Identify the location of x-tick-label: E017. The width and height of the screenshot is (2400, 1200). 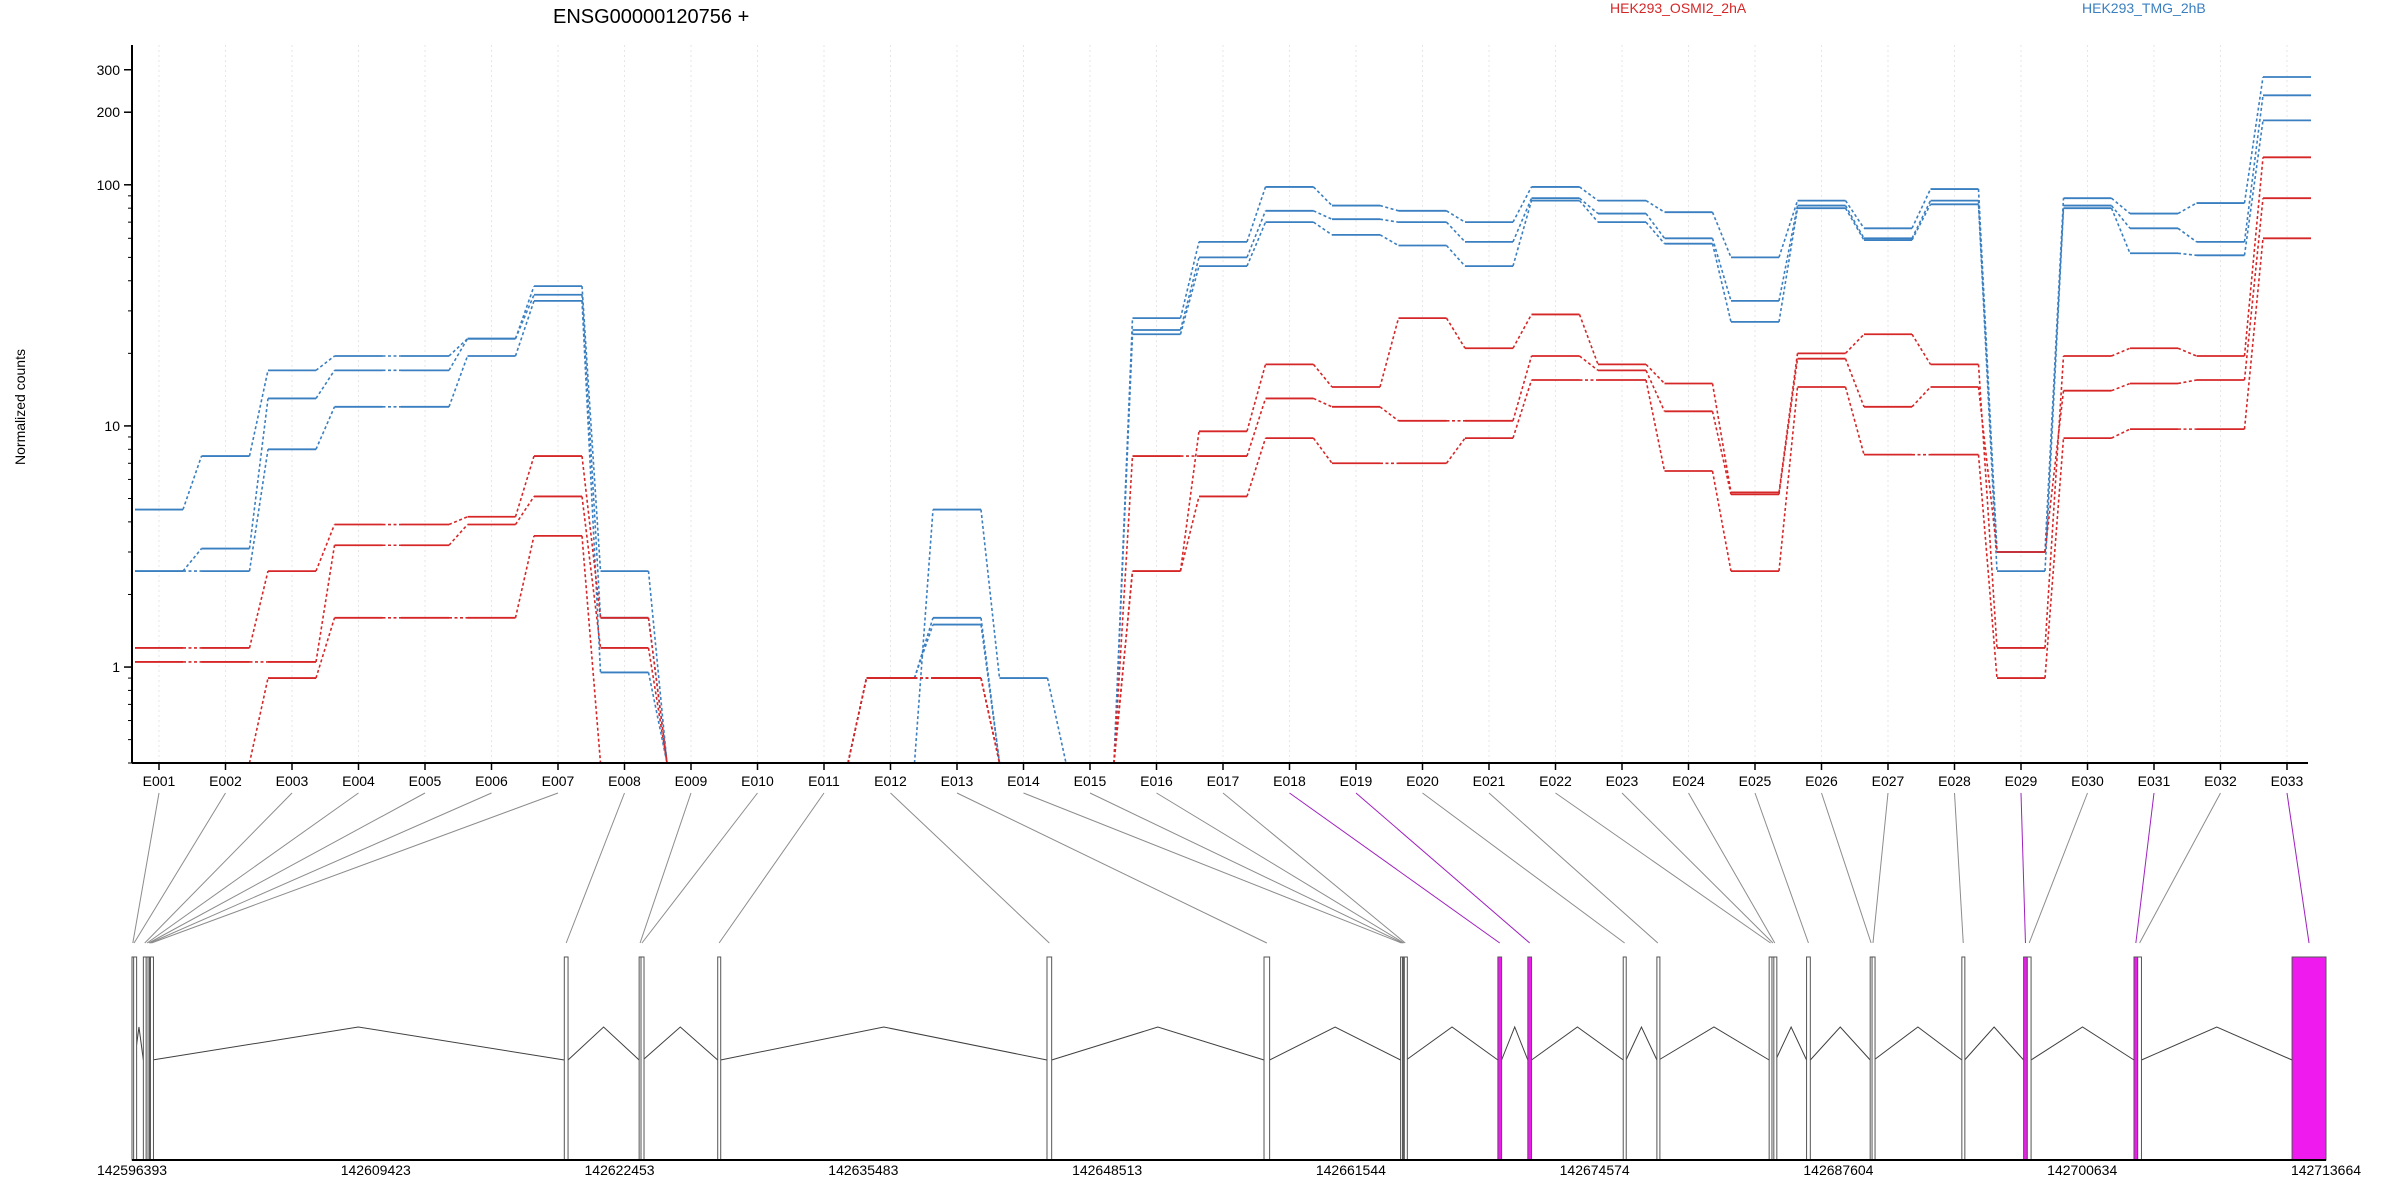
(1223, 781).